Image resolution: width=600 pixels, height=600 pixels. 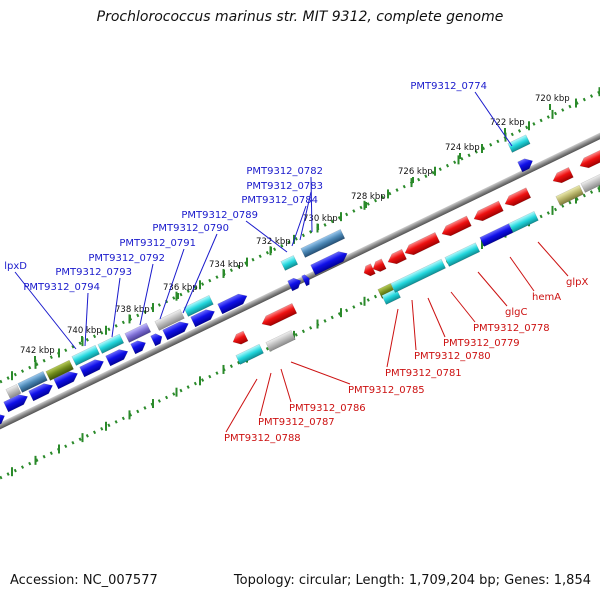 What do you see at coordinates (423, 373) in the screenshot?
I see `reverse-gene-label: PMT9312_0781` at bounding box center [423, 373].